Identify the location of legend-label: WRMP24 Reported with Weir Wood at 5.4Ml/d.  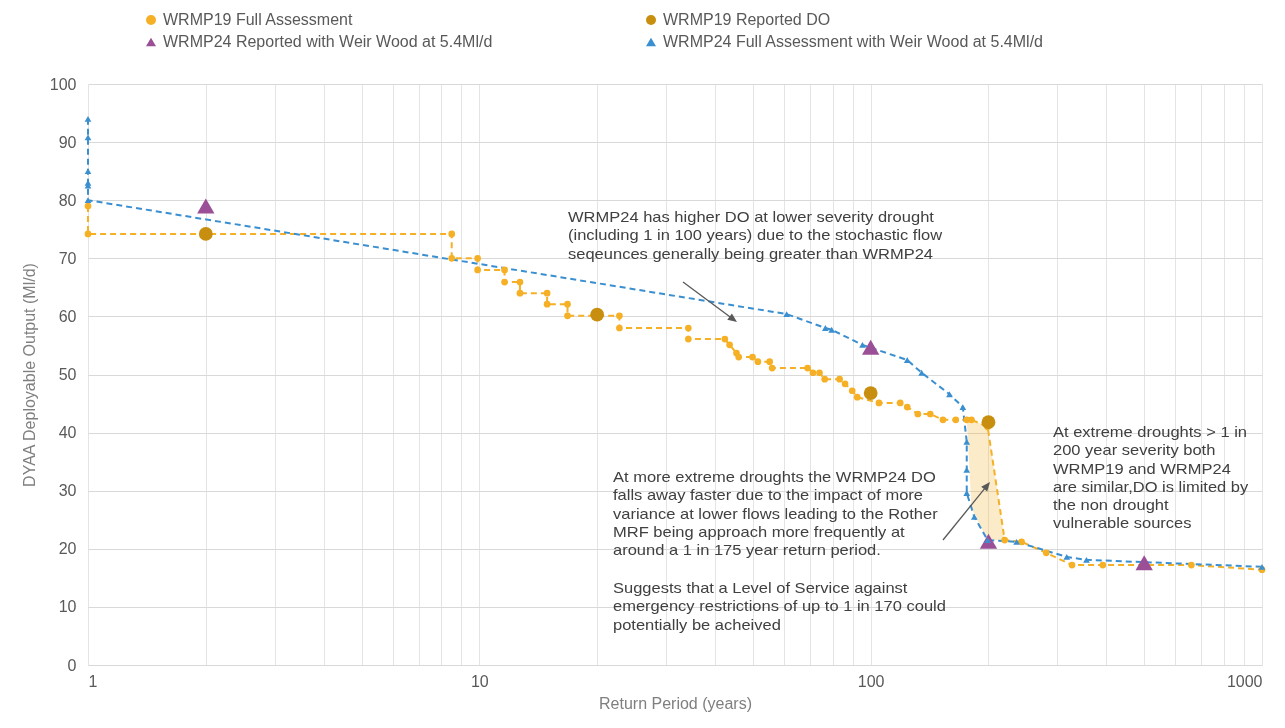
(328, 41).